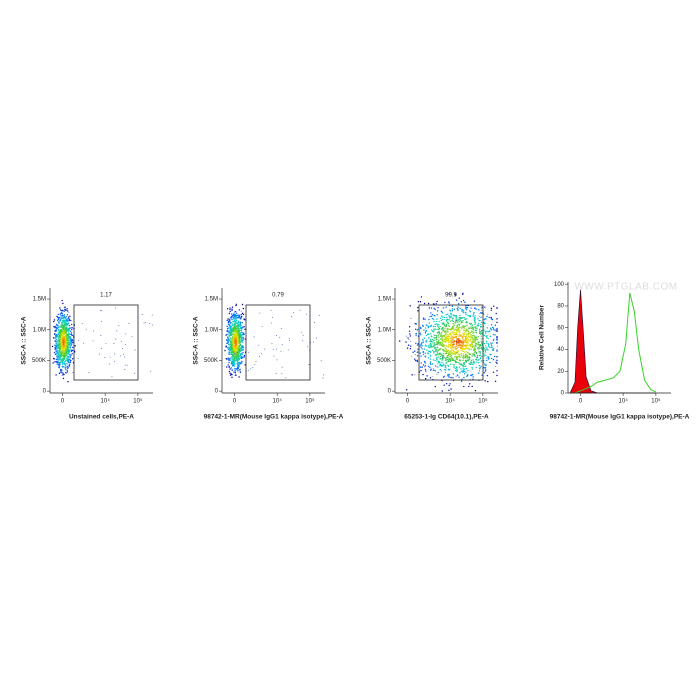 This screenshot has height=700, width=700. Describe the element at coordinates (102, 341) in the screenshot. I see `event-cloud` at that location.